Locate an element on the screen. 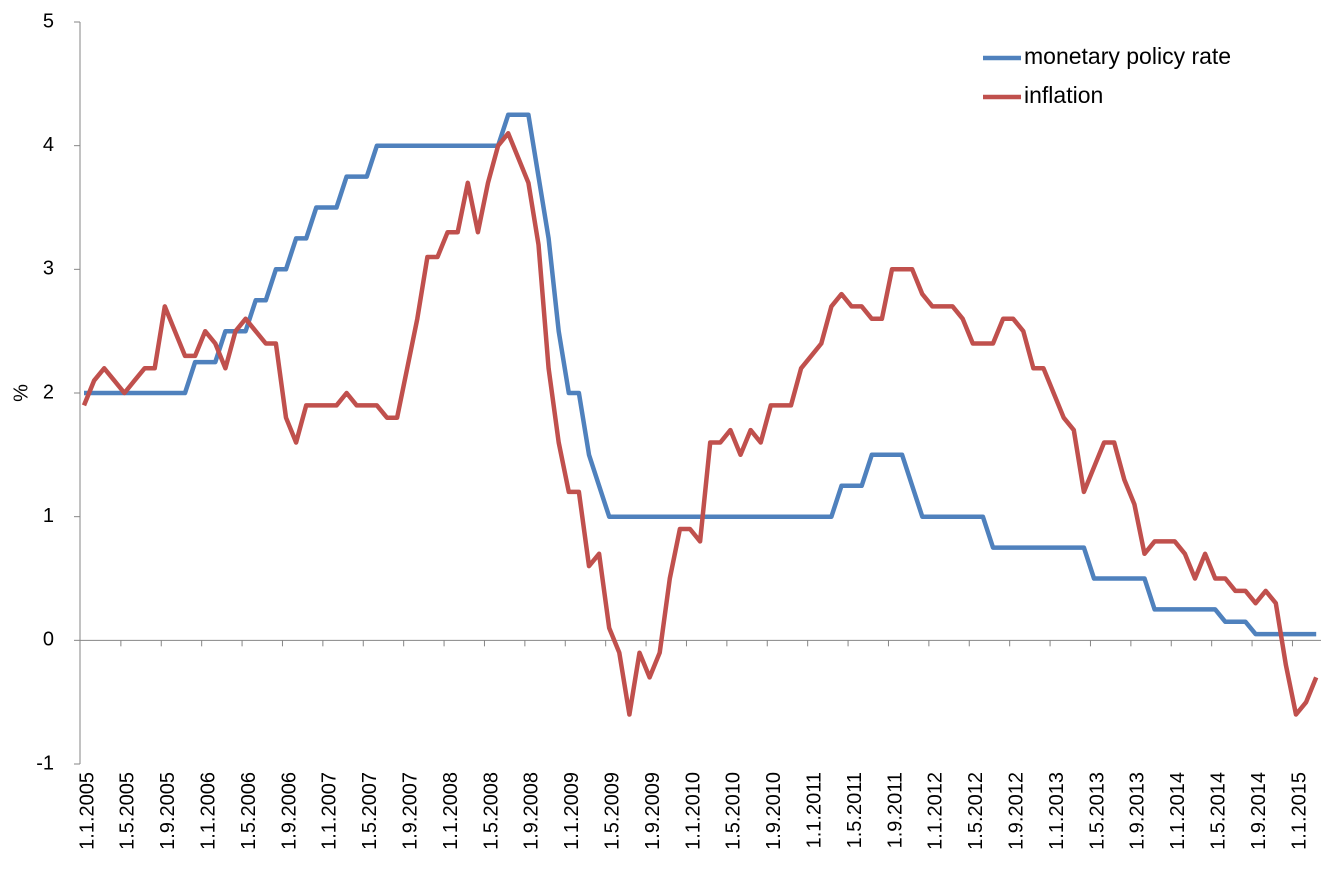 The image size is (1321, 870). x-tick-label: 1.9.2008 is located at coordinates (532, 811).